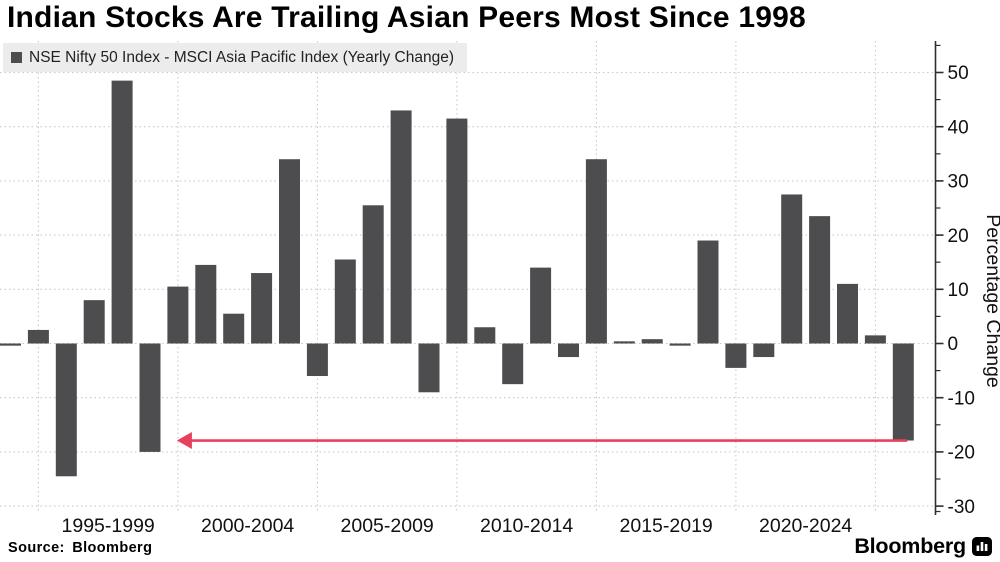 The width and height of the screenshot is (1000, 562). Describe the element at coordinates (596, 251) in the screenshot. I see `bar-2014` at that location.